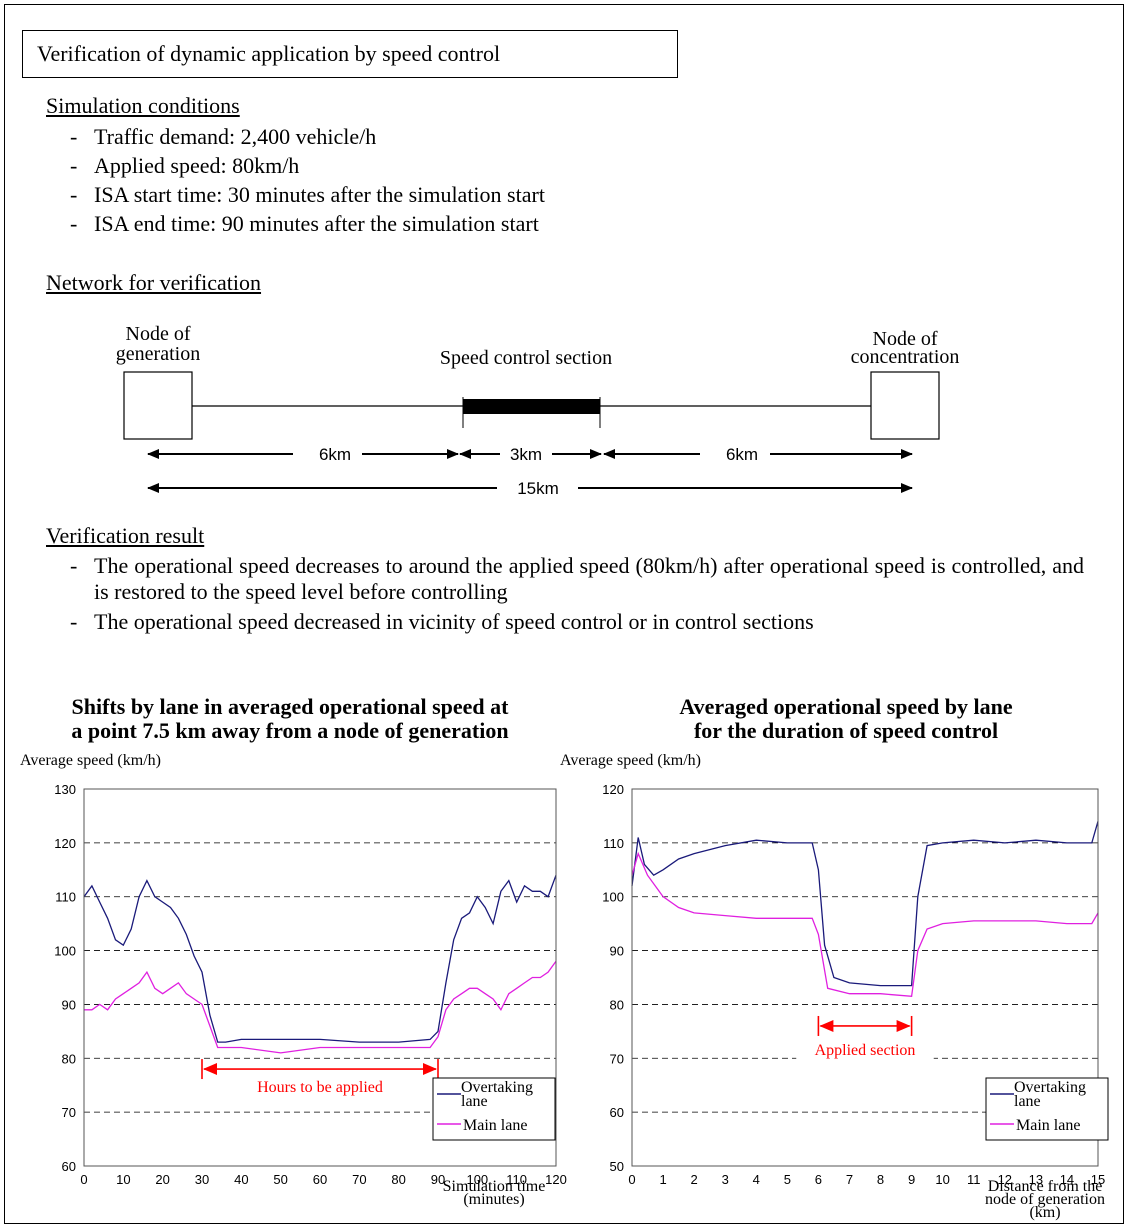 The image size is (1128, 1228). I want to click on network-heading: Network for verification, so click(154, 282).